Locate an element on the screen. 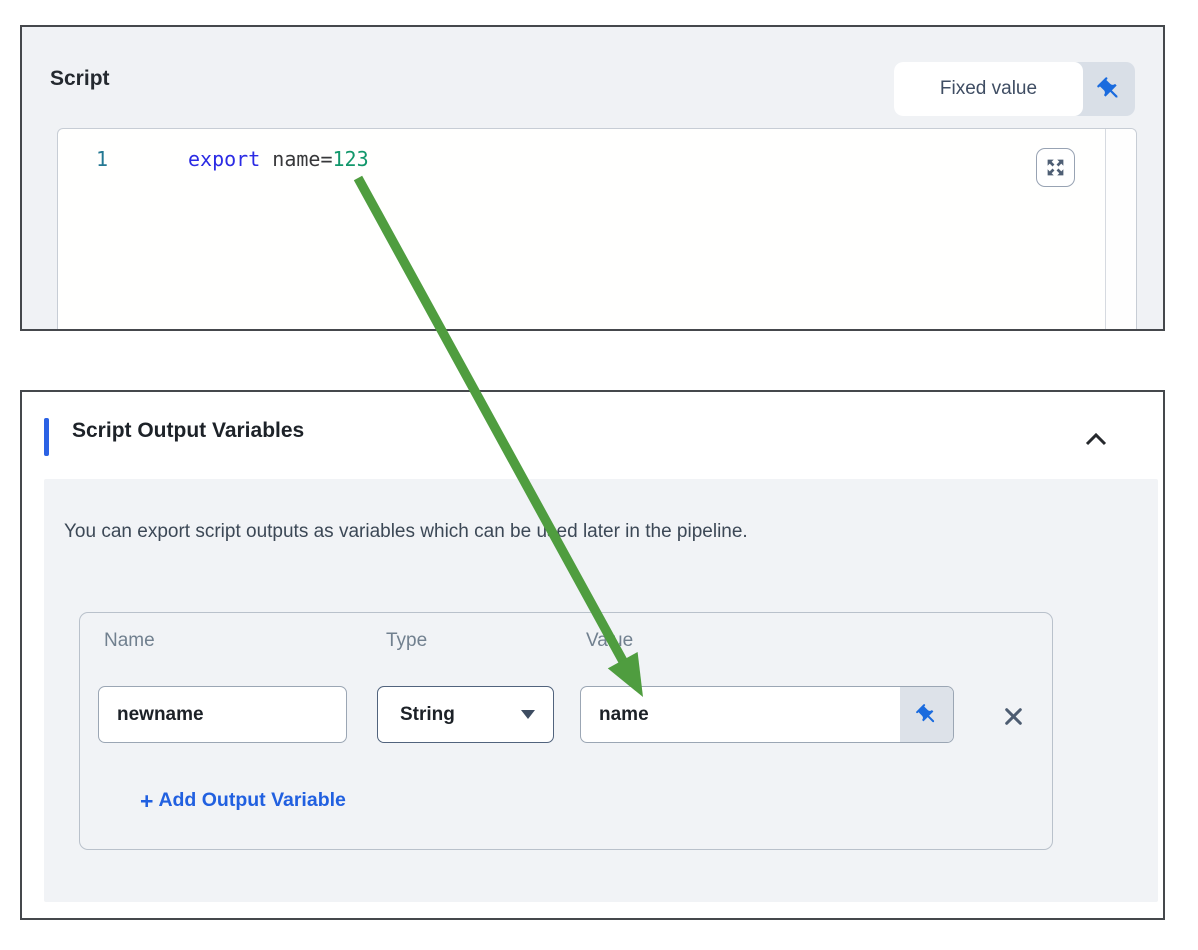  expand-icon is located at coordinates (1055, 167).